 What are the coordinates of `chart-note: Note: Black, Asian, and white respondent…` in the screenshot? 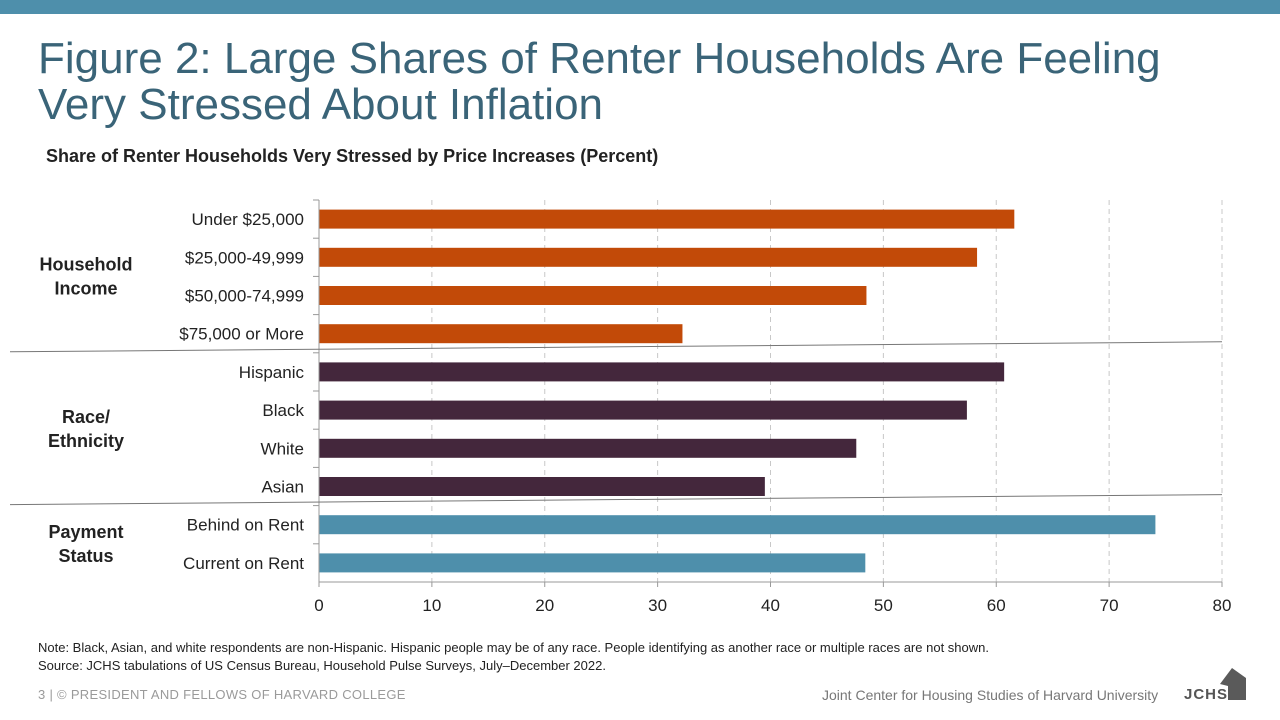 It's located at (513, 657).